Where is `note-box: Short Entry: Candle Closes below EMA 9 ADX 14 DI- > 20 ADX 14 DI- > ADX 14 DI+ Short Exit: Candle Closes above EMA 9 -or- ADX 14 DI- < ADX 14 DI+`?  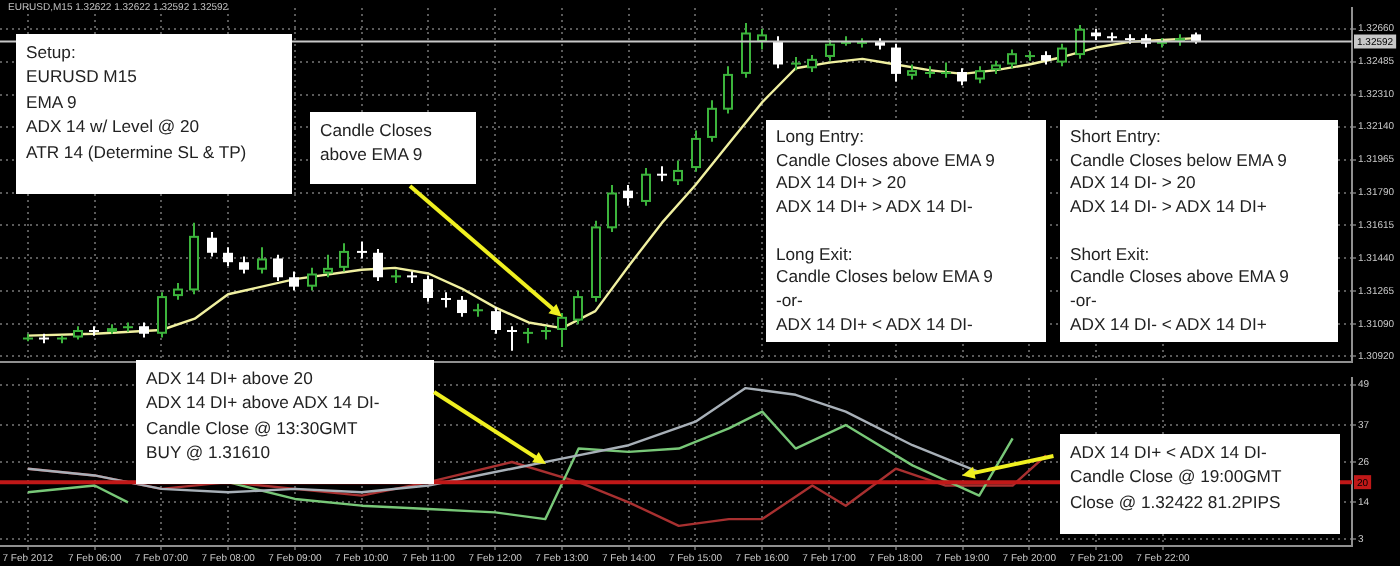
note-box: Short Entry: Candle Closes below EMA 9 ADX 14 DI- > 20 ADX 14 DI- > ADX 14 DI+ Short Exit: Candle Closes above EMA 9 -or- ADX 14 DI- < ADX 14 DI+ is located at coordinates (1199, 231).